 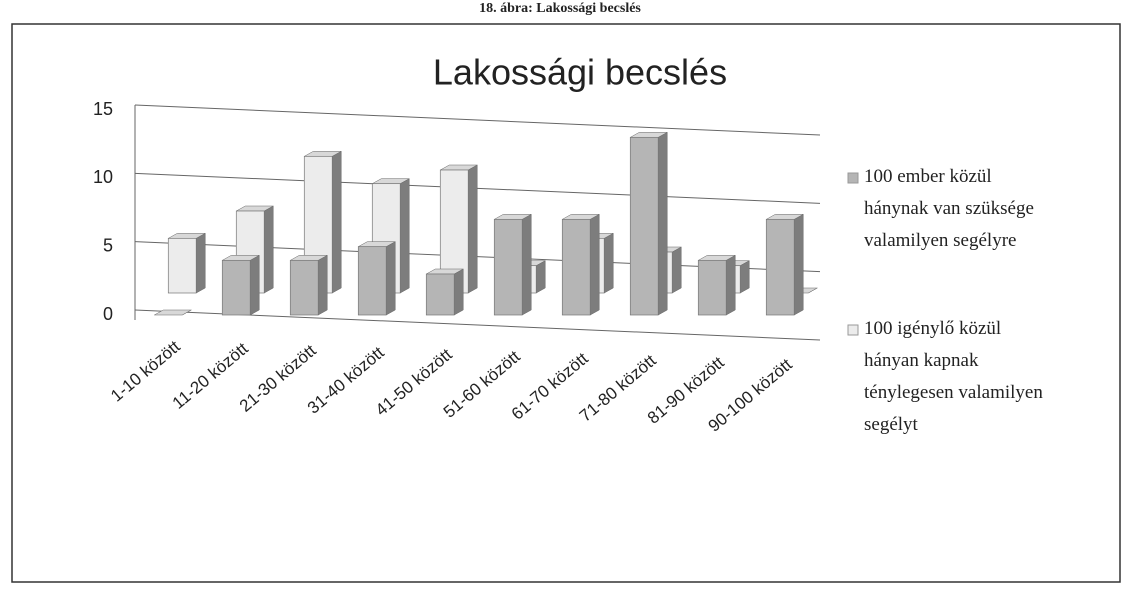 I want to click on figure-caption: 18. ábra: Lakossági becslés, so click(x=560, y=8).